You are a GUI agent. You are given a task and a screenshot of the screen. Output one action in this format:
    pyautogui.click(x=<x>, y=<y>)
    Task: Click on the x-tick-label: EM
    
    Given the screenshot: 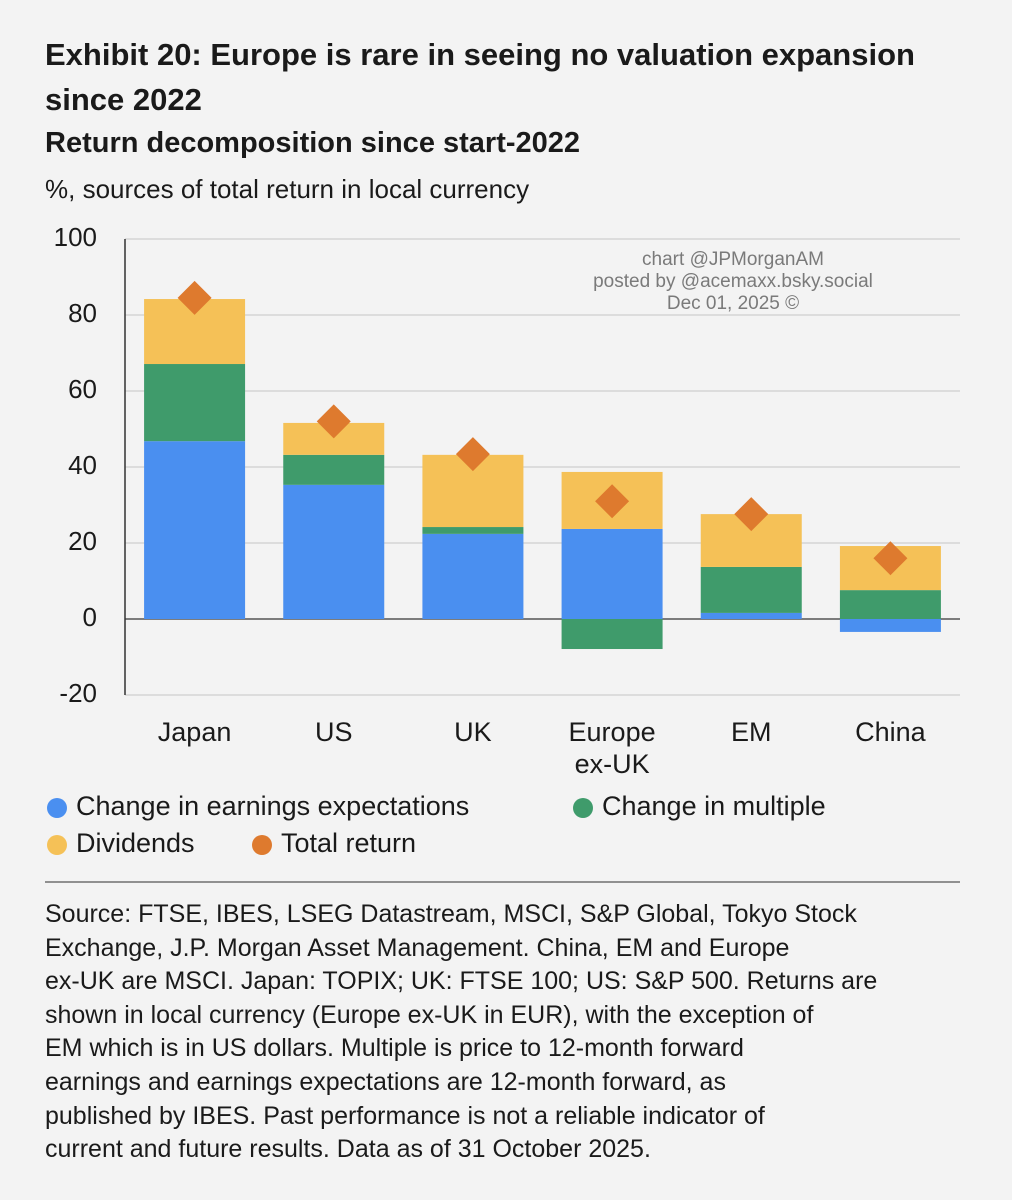 What is the action you would take?
    pyautogui.click(x=751, y=732)
    